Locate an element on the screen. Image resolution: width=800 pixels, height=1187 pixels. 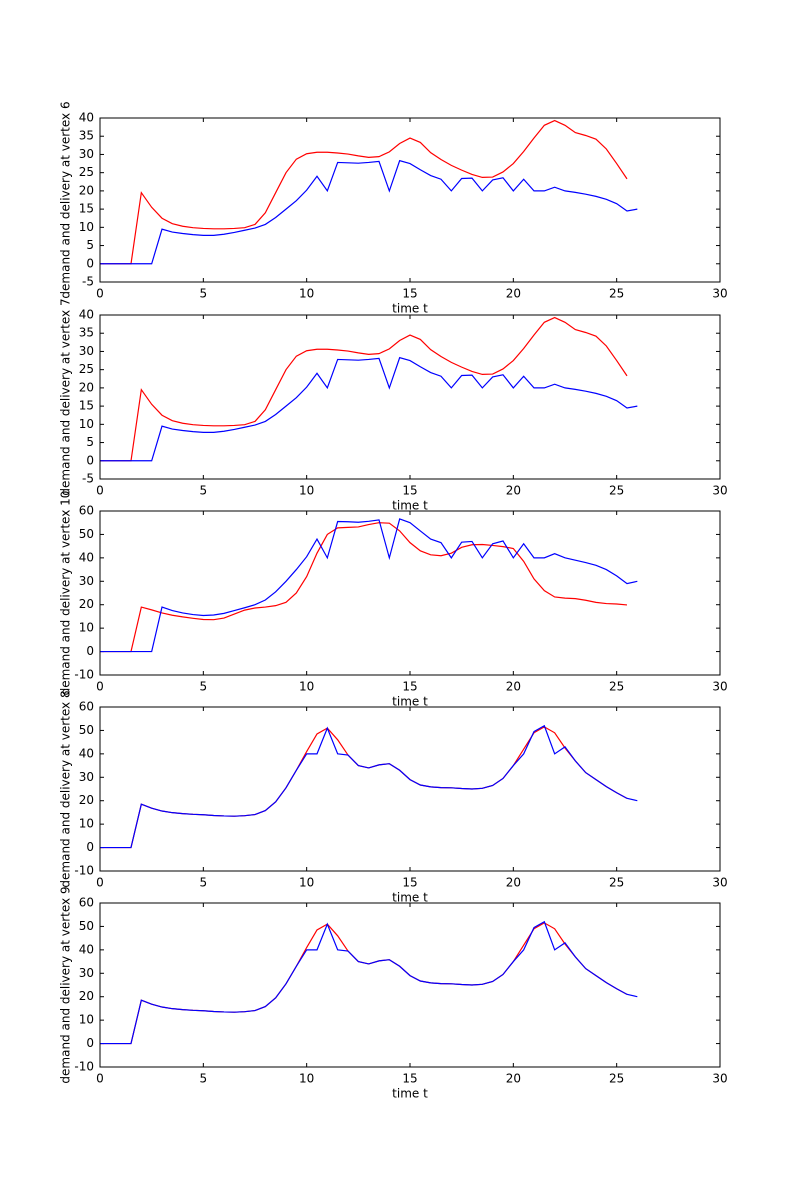
y-axis-label: demand and delivery at vertex 6 is located at coordinates (66, 199).